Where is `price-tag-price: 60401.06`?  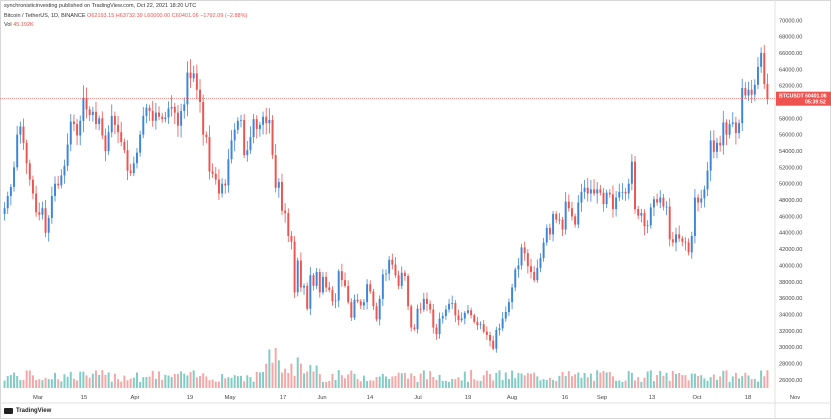
price-tag-price: 60401.06 is located at coordinates (816, 97).